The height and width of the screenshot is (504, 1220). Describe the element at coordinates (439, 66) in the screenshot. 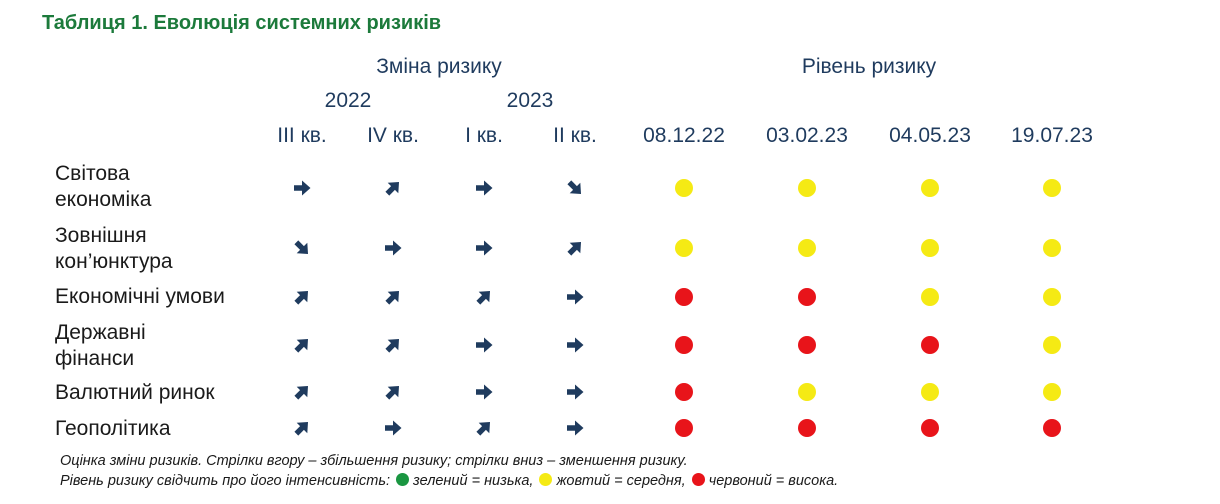

I see `change-group-header: Зміна ризику` at that location.